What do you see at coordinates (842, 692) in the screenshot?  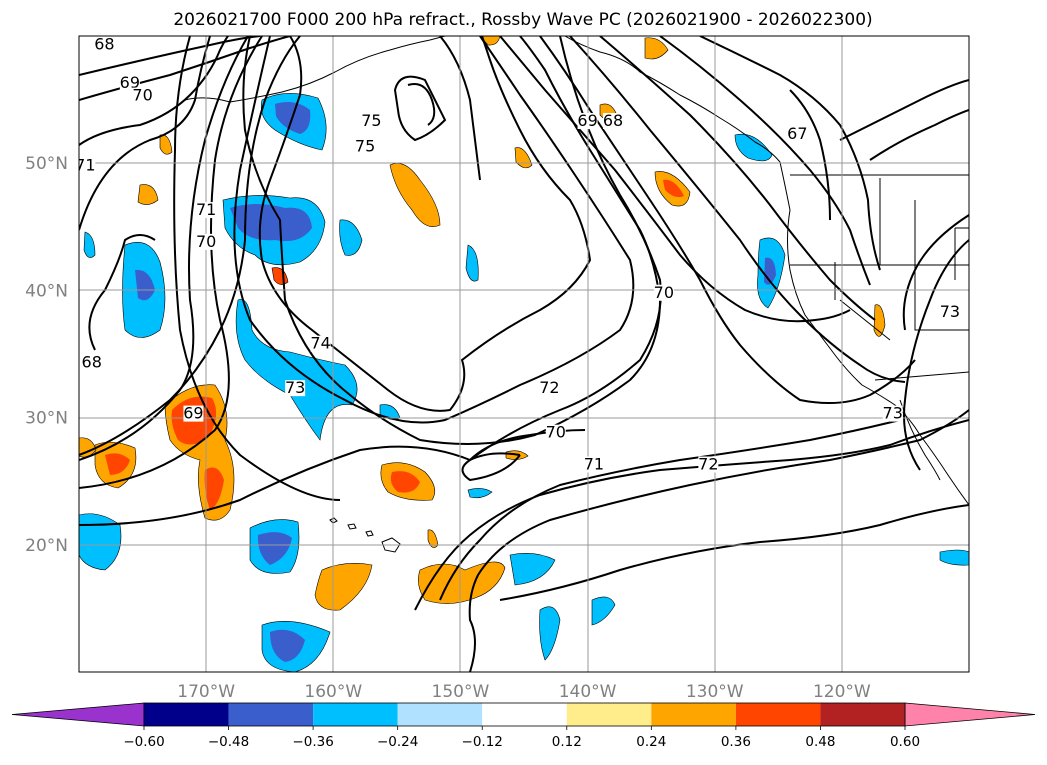 I see `x-tick-label: 120°W` at bounding box center [842, 692].